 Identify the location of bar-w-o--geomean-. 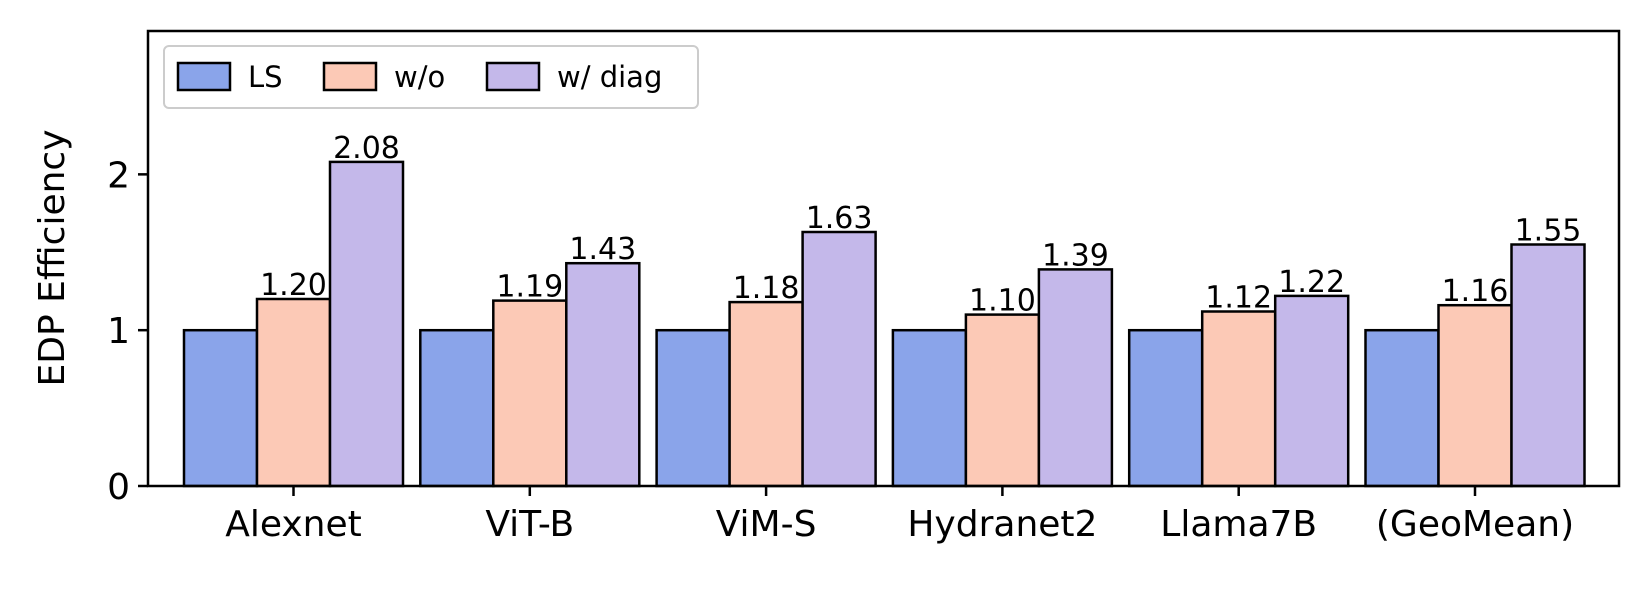
(1475, 395).